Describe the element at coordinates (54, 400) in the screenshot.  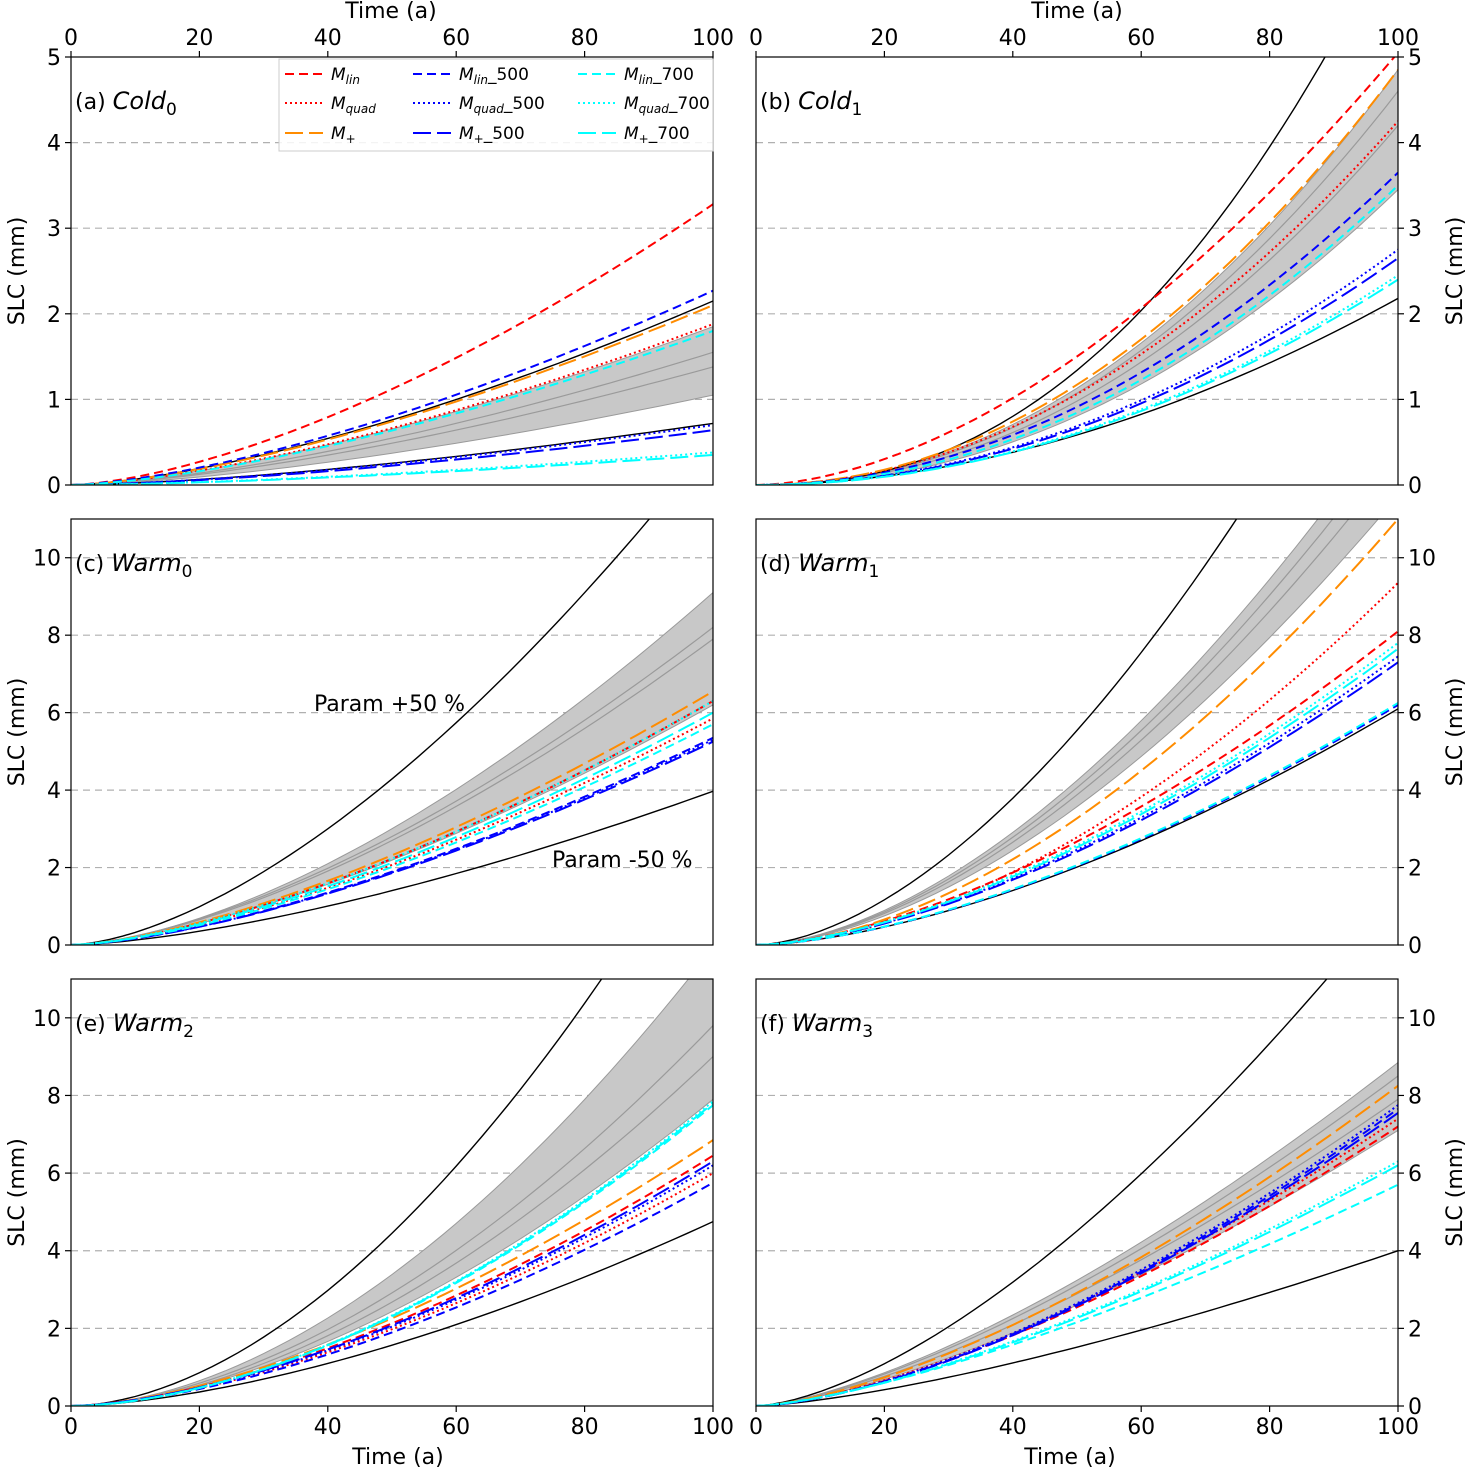
I see `y-tick-label: 1` at that location.